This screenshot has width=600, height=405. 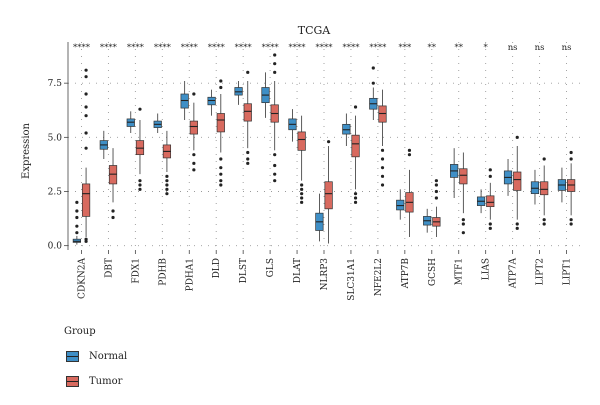 What do you see at coordinates (55, 138) in the screenshot?
I see `y-tick-label-2: 5.0` at bounding box center [55, 138].